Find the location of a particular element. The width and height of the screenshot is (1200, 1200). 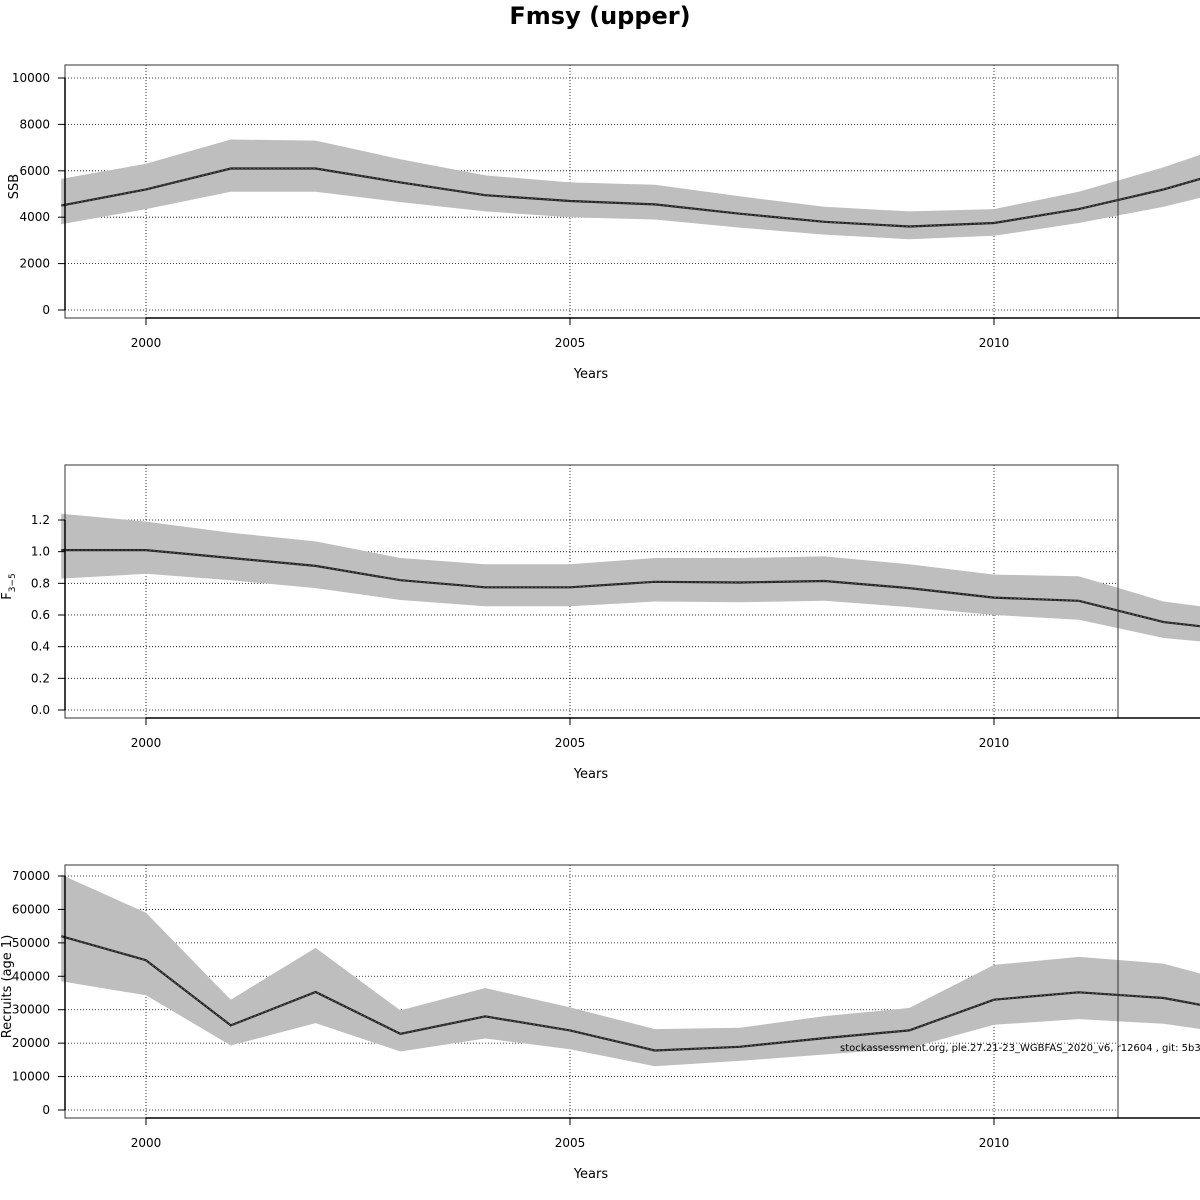

y-tick-label: 0.2 is located at coordinates (40, 678).